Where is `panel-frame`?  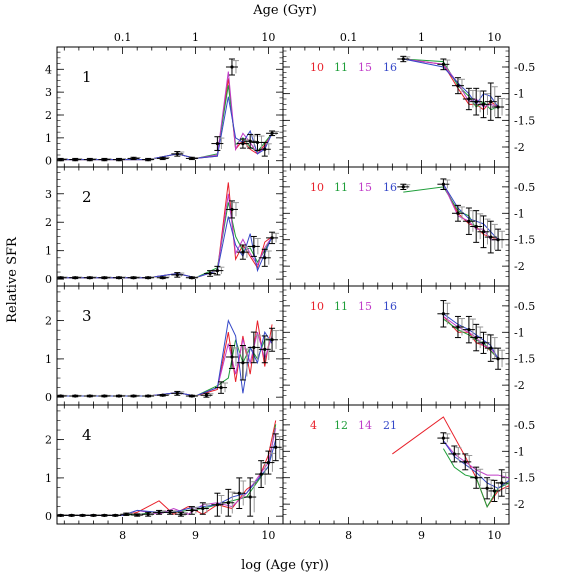 panel-frame is located at coordinates (170, 107).